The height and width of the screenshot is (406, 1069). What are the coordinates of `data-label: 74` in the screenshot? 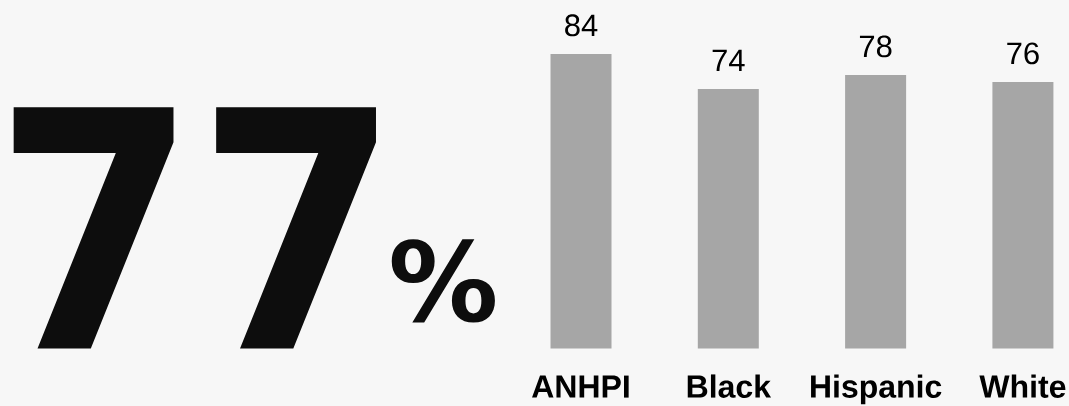 It's located at (728, 60).